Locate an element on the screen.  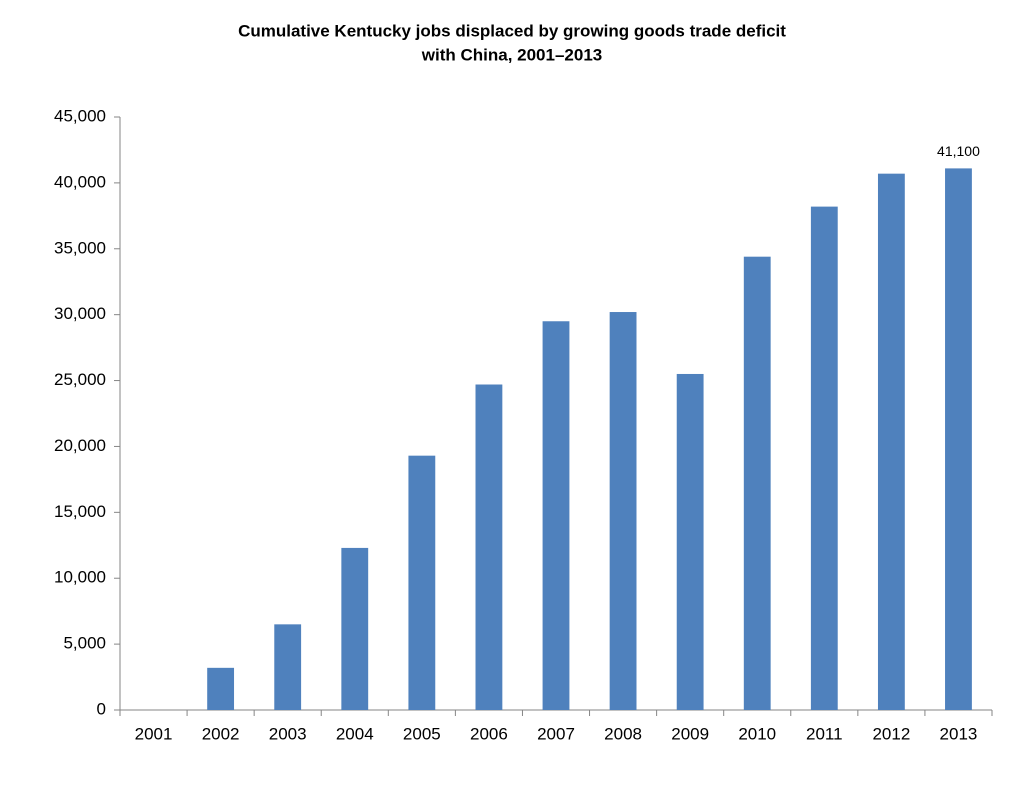
y-tick-label: 15,000 is located at coordinates (80, 511).